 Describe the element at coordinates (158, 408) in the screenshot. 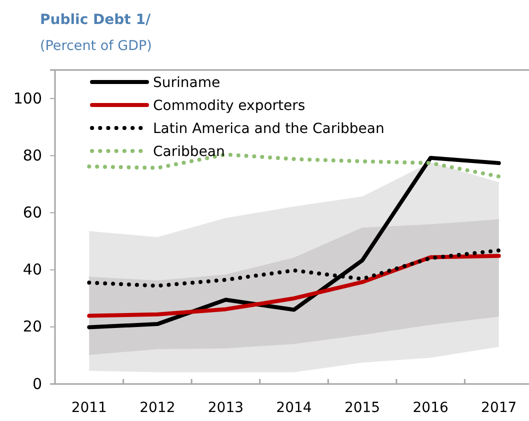

I see `x-tick-label: 2012` at that location.